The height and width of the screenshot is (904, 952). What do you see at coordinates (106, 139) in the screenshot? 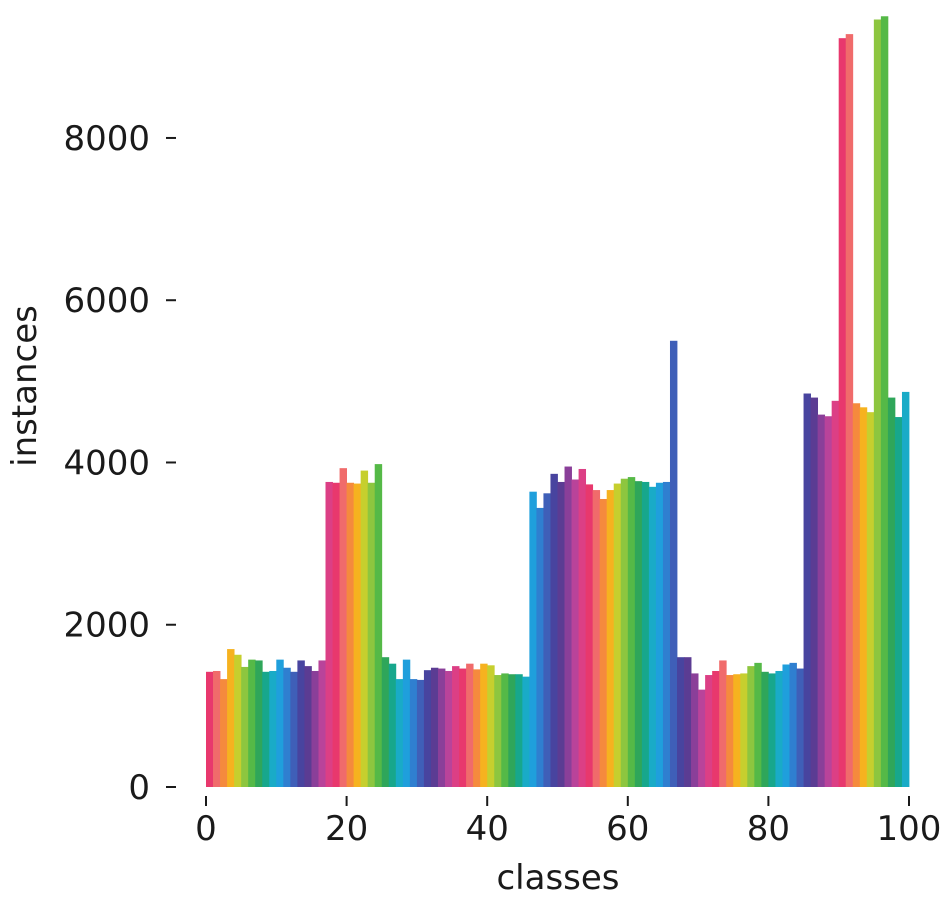
I see `y-tick-label: 8000` at bounding box center [106, 139].